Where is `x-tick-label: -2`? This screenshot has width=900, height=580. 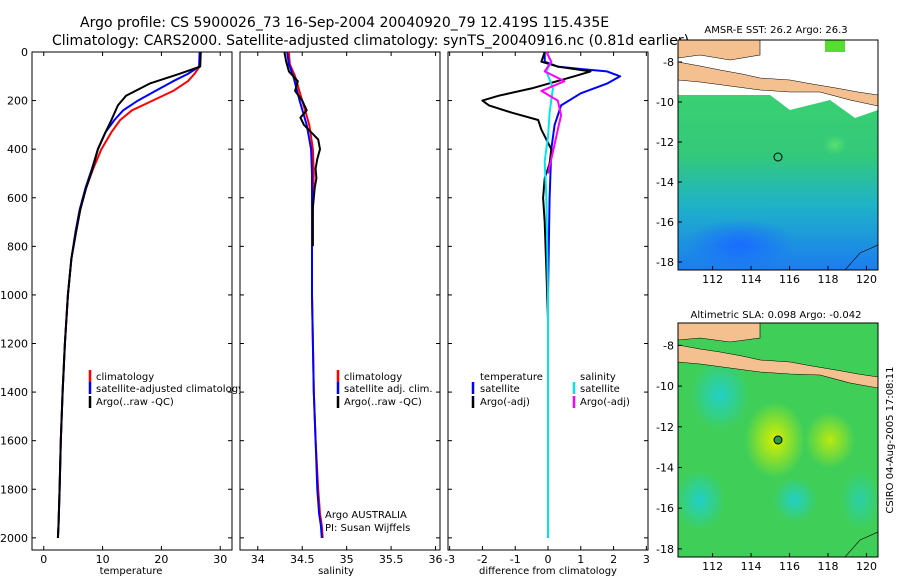
x-tick-label: -2 is located at coordinates (482, 559).